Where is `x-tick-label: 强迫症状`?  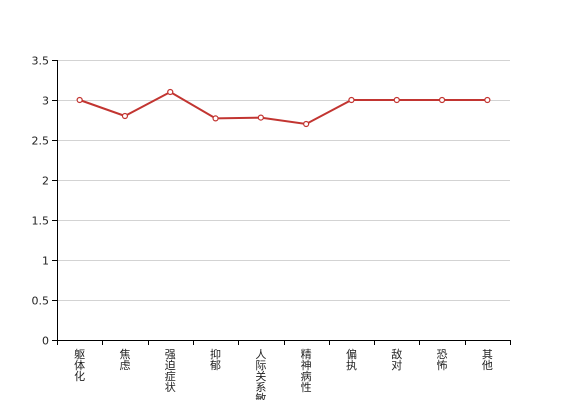 x-tick-label: 强迫症状 is located at coordinates (170, 371).